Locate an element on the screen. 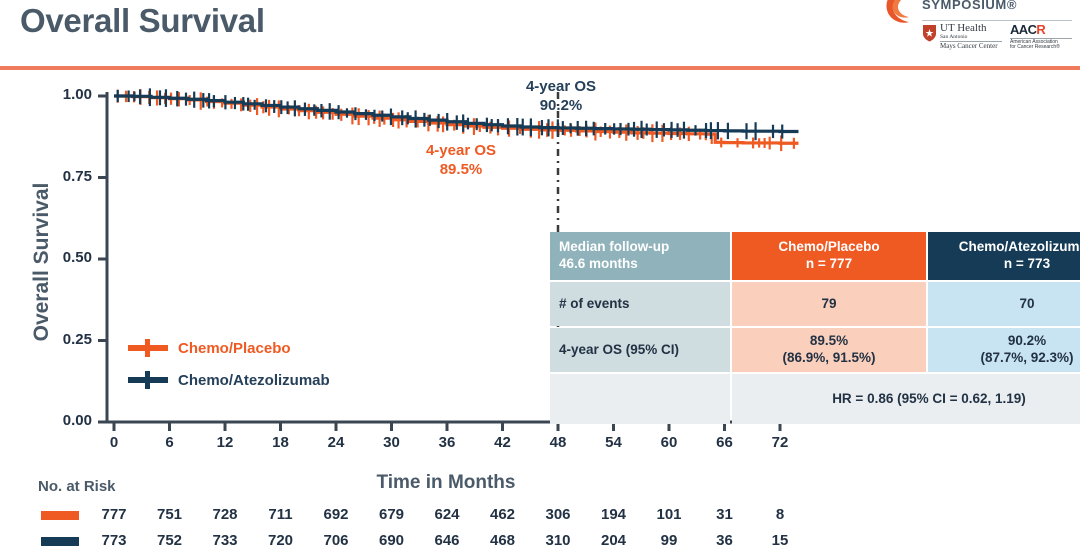  risk-number-placebo: 679 is located at coordinates (391, 514).